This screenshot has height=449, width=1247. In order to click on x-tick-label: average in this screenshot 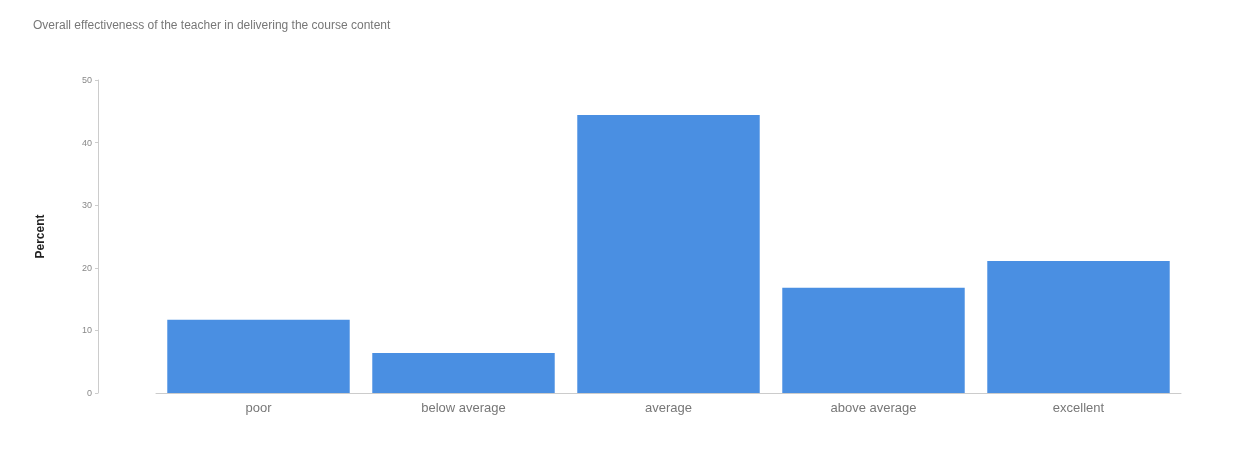, I will do `click(668, 407)`.